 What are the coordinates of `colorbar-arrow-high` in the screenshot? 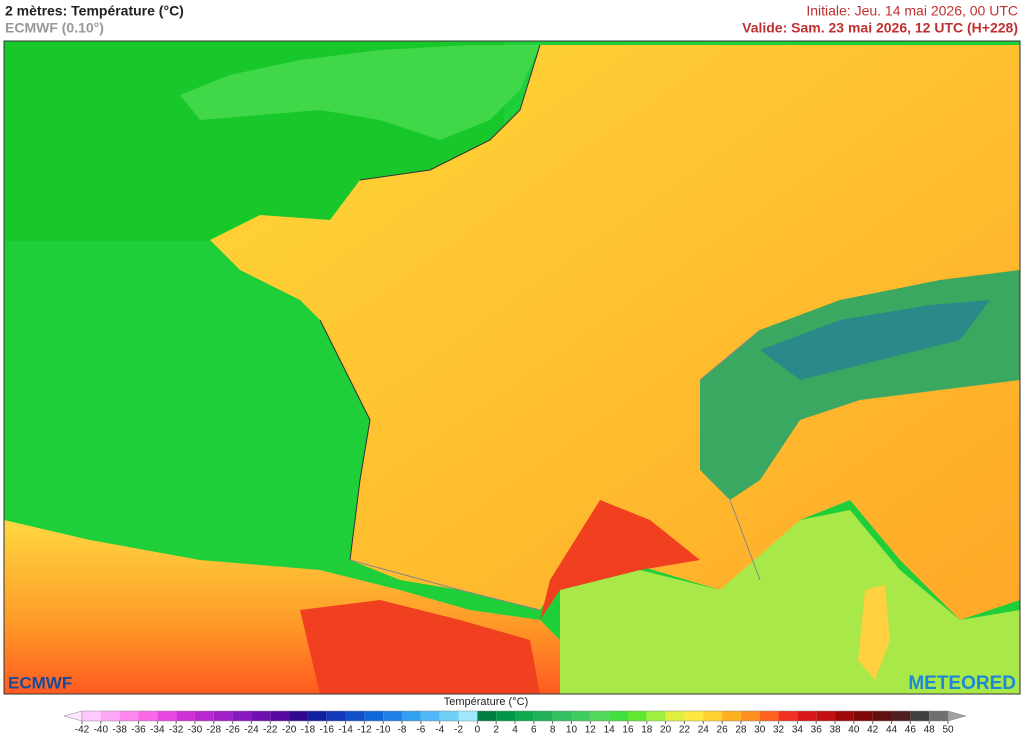 It's located at (957, 716).